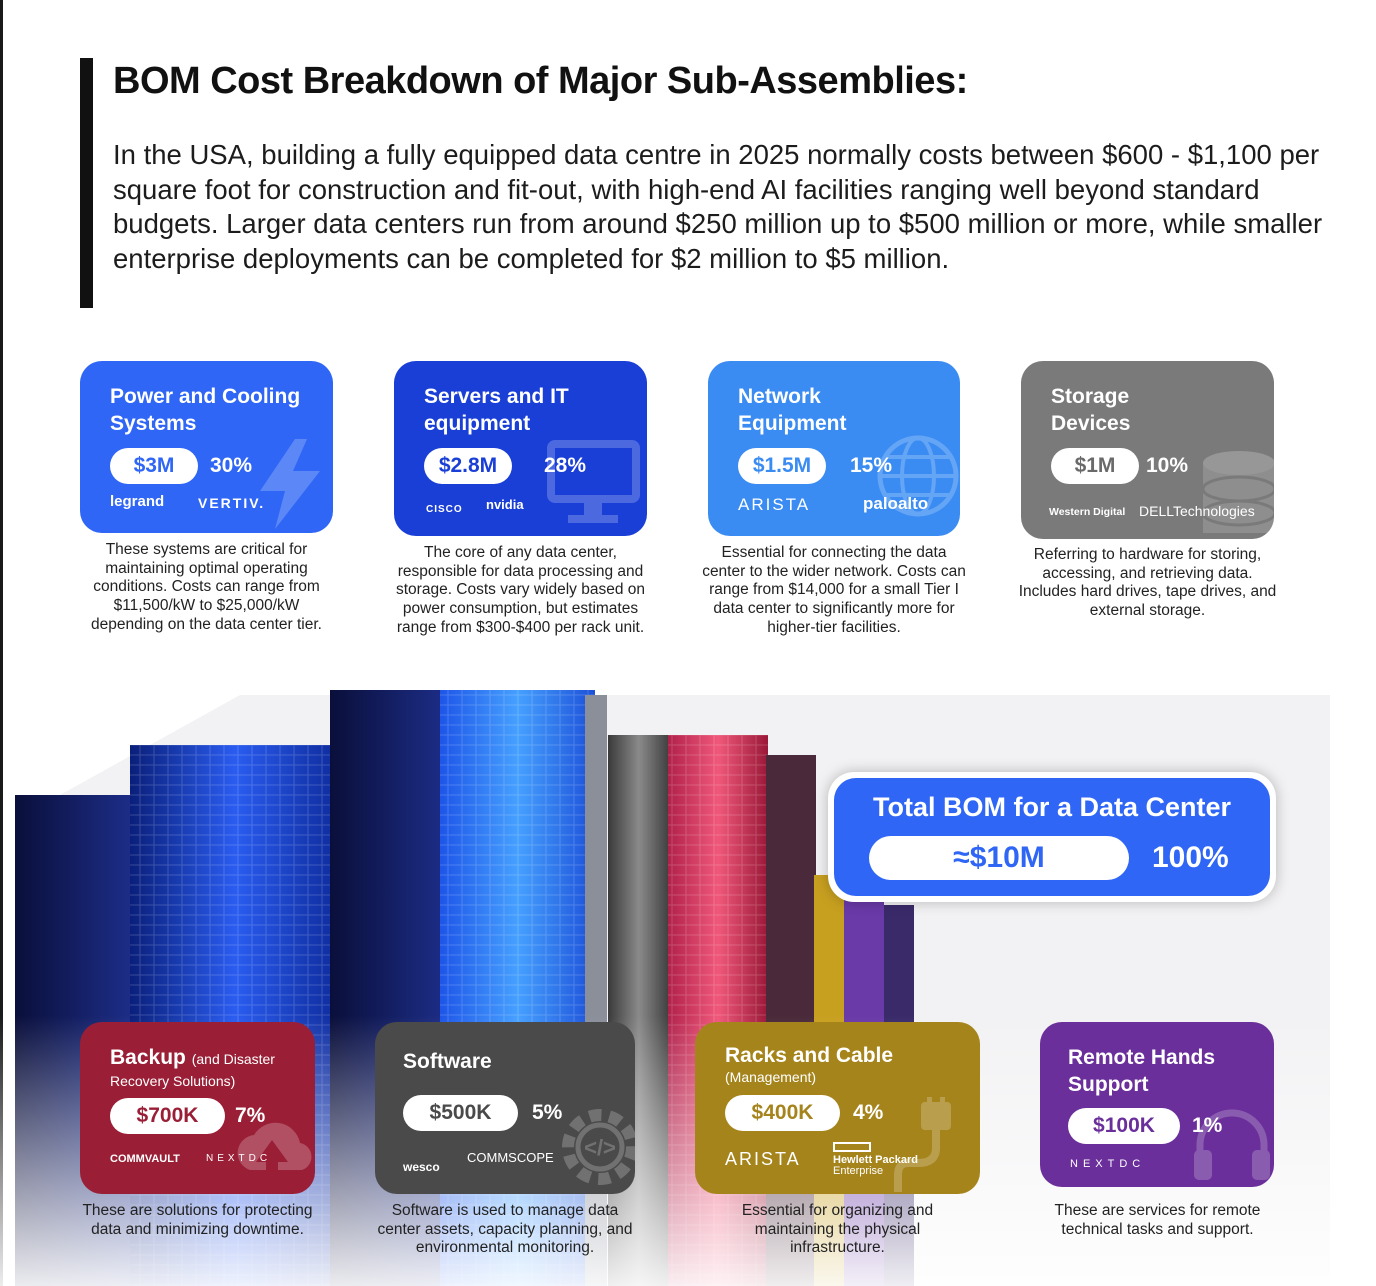  Describe the element at coordinates (918, 476) in the screenshot. I see `globe-icon` at that location.